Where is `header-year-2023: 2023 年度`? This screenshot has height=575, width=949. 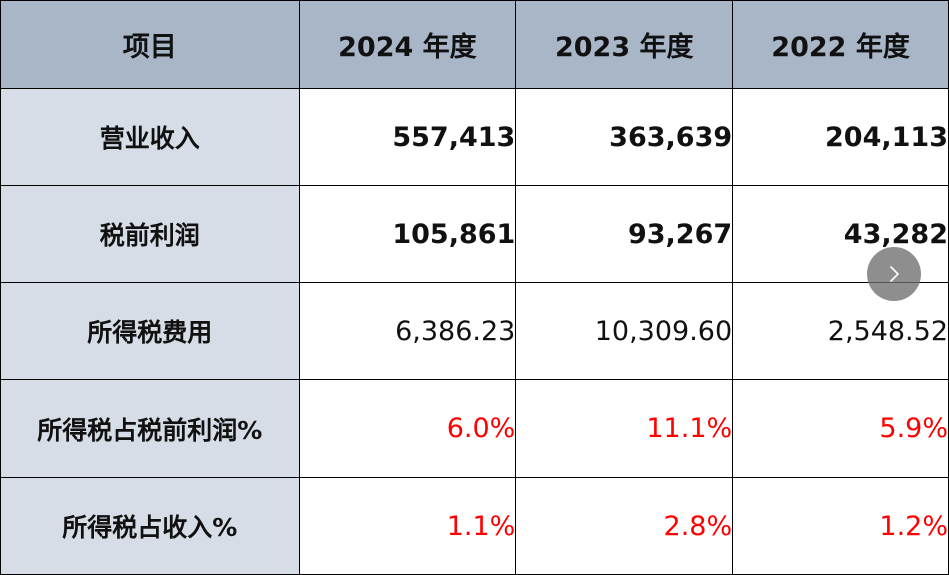 header-year-2023: 2023 年度 is located at coordinates (624, 44).